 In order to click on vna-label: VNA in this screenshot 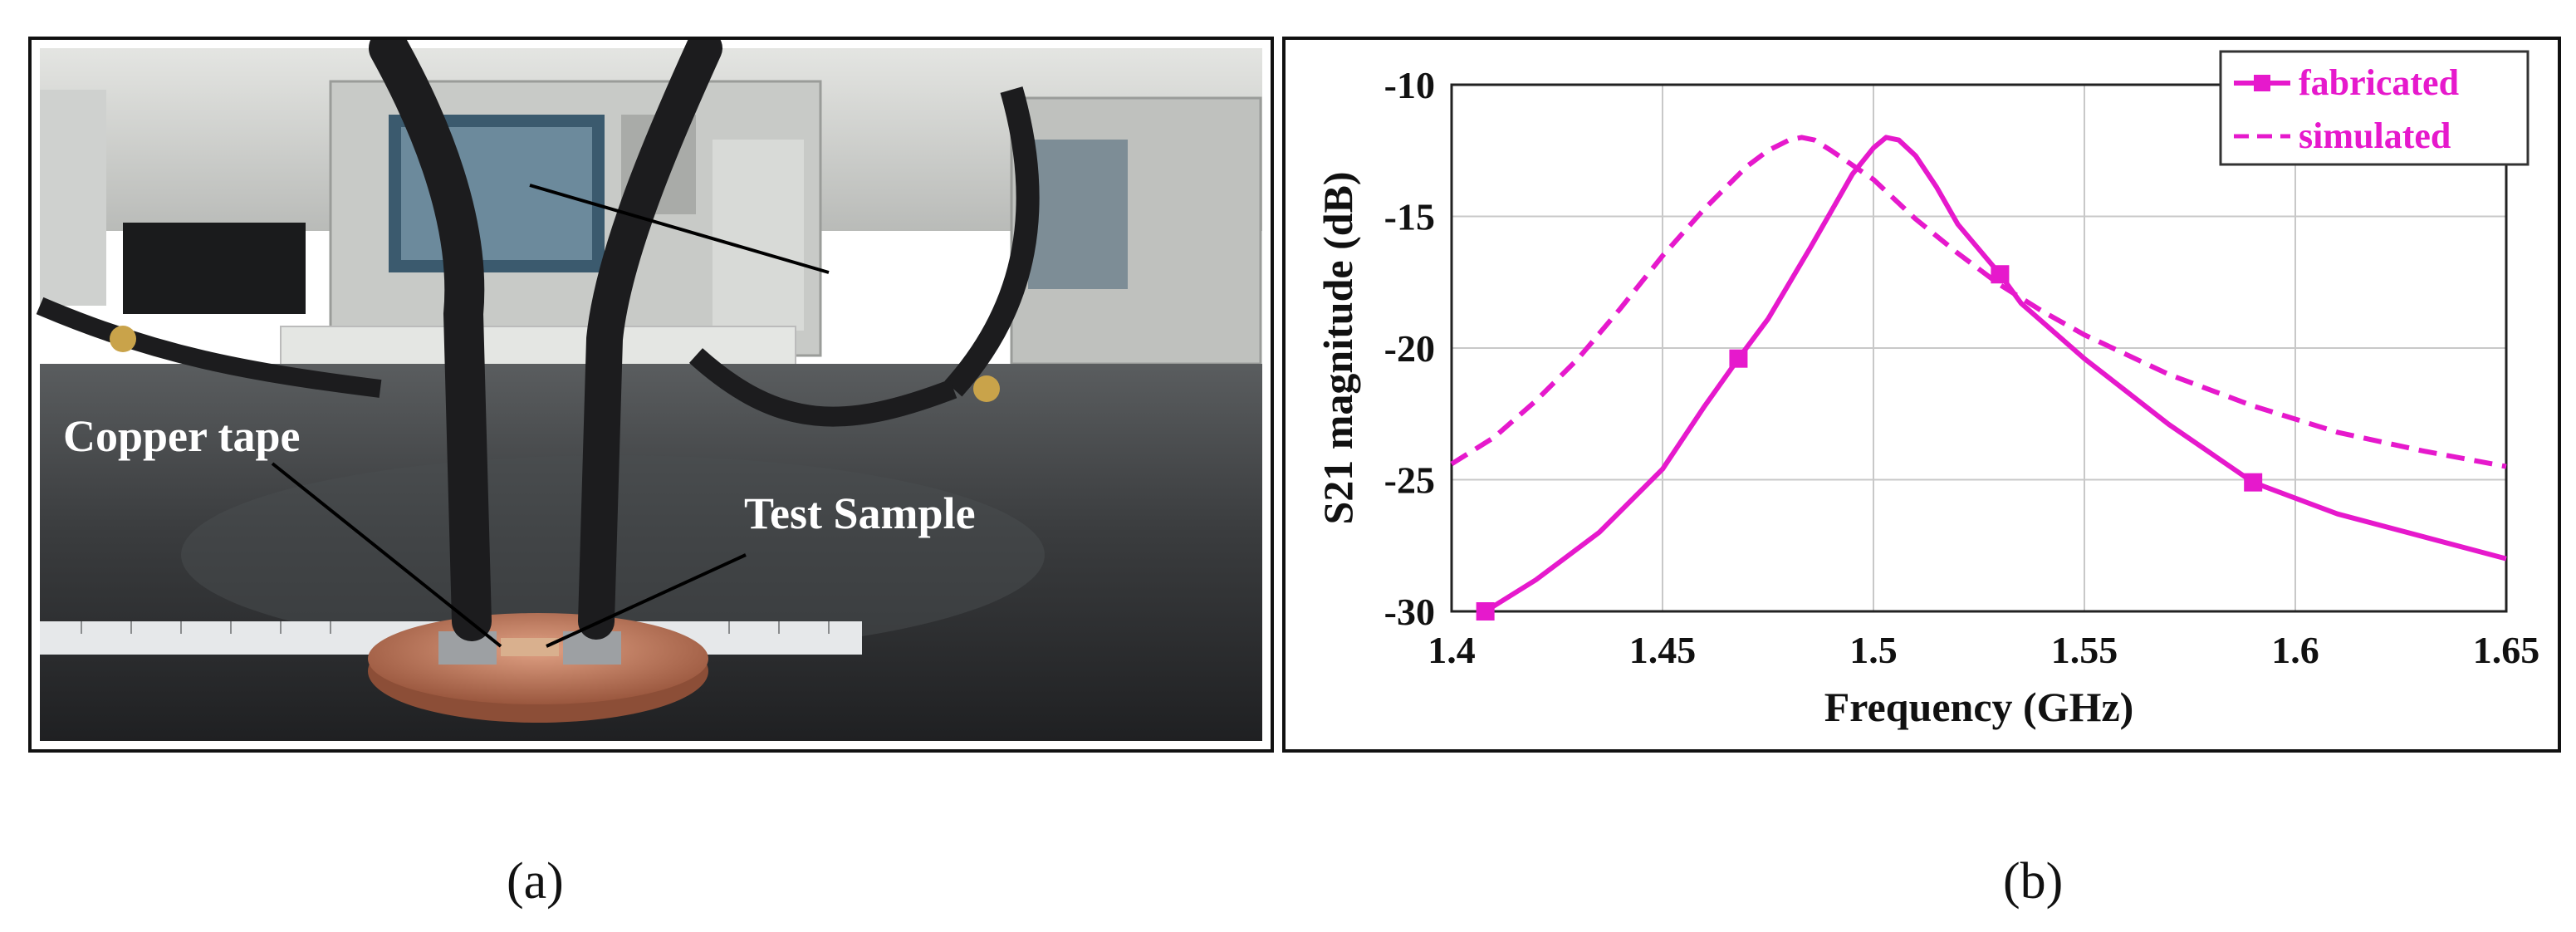, I will do `click(903, 277)`.